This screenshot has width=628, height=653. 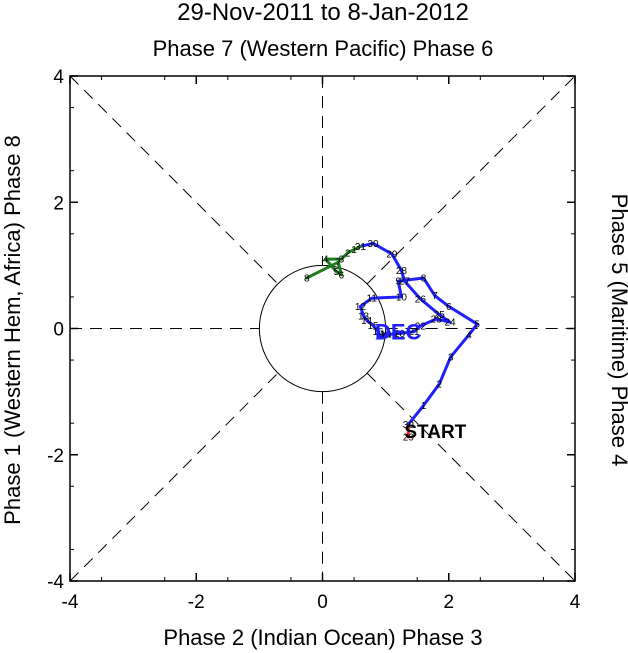 I want to click on y-tick-label: 0, so click(x=58, y=330).